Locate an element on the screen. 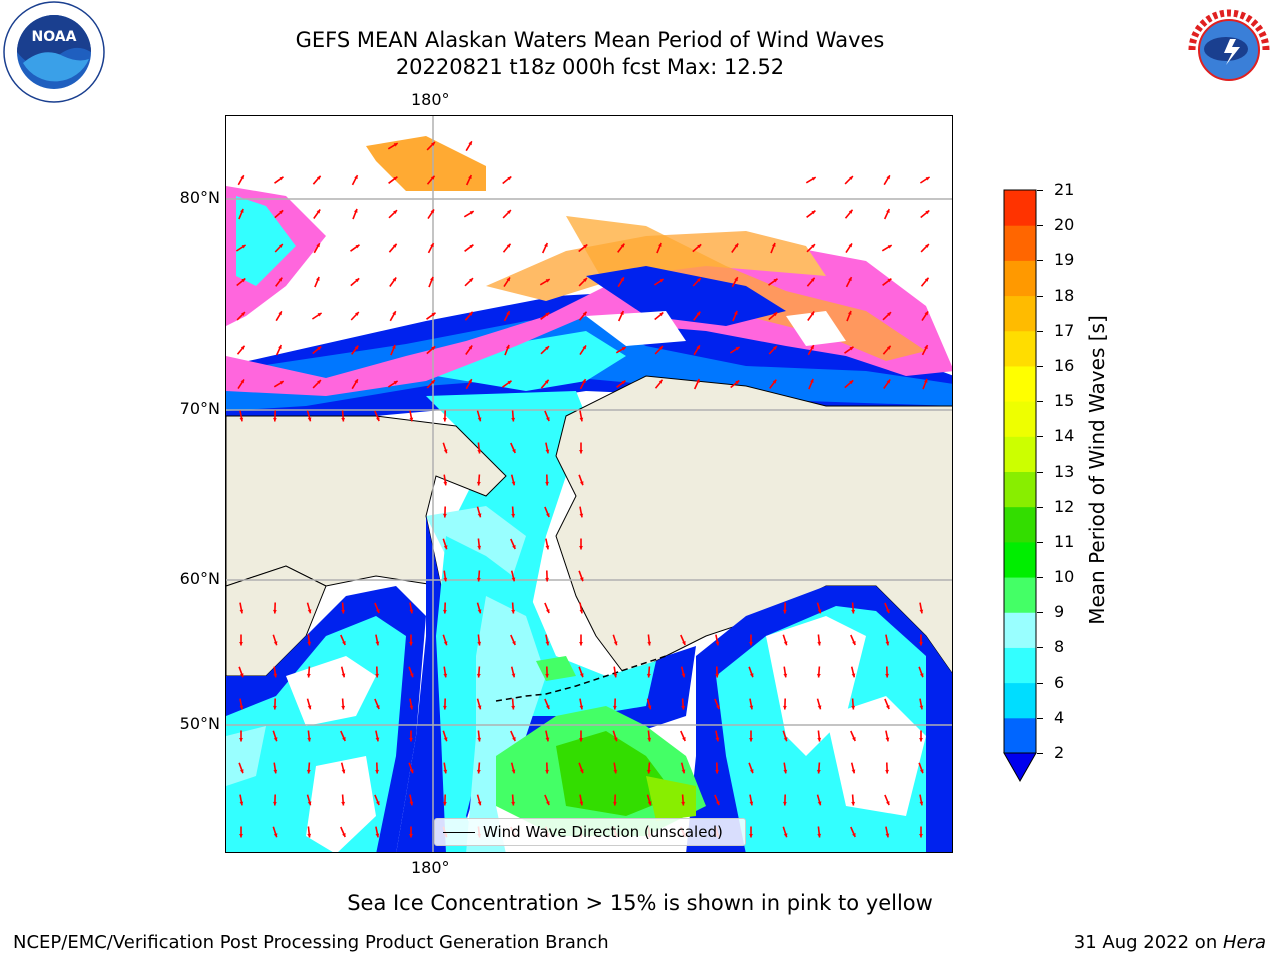  aleutian-islands is located at coordinates (581, 678).